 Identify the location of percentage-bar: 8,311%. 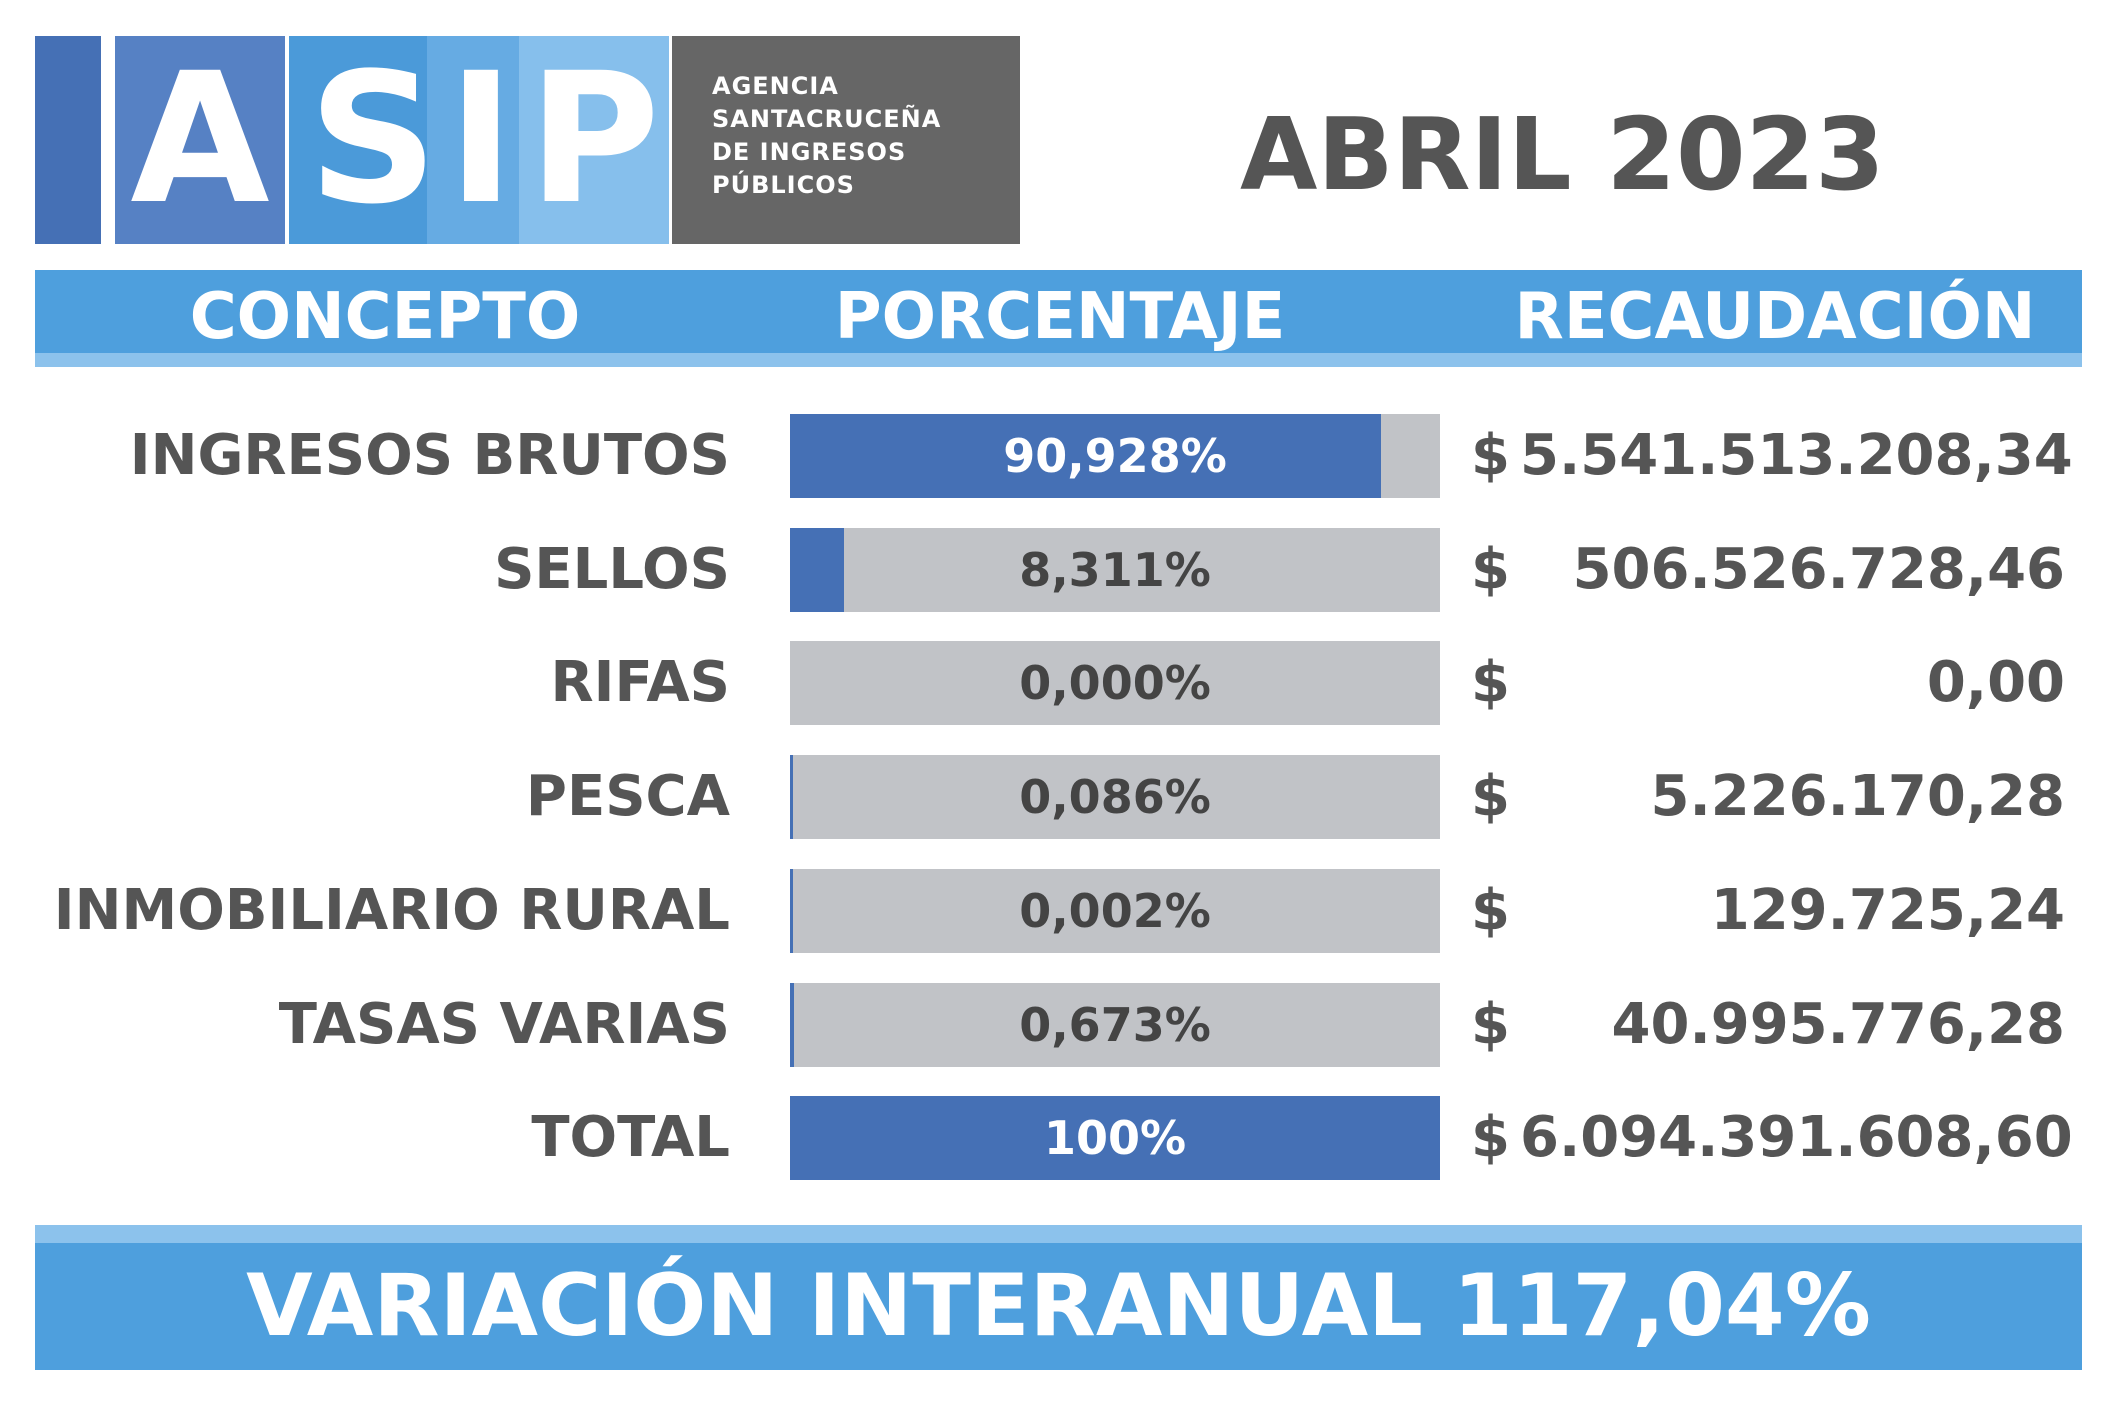
(1115, 569).